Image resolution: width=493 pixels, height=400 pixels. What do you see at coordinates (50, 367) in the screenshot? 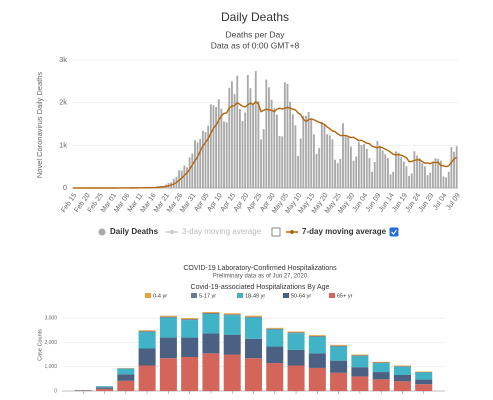
I see `y-tick-label: 1,000` at bounding box center [50, 367].